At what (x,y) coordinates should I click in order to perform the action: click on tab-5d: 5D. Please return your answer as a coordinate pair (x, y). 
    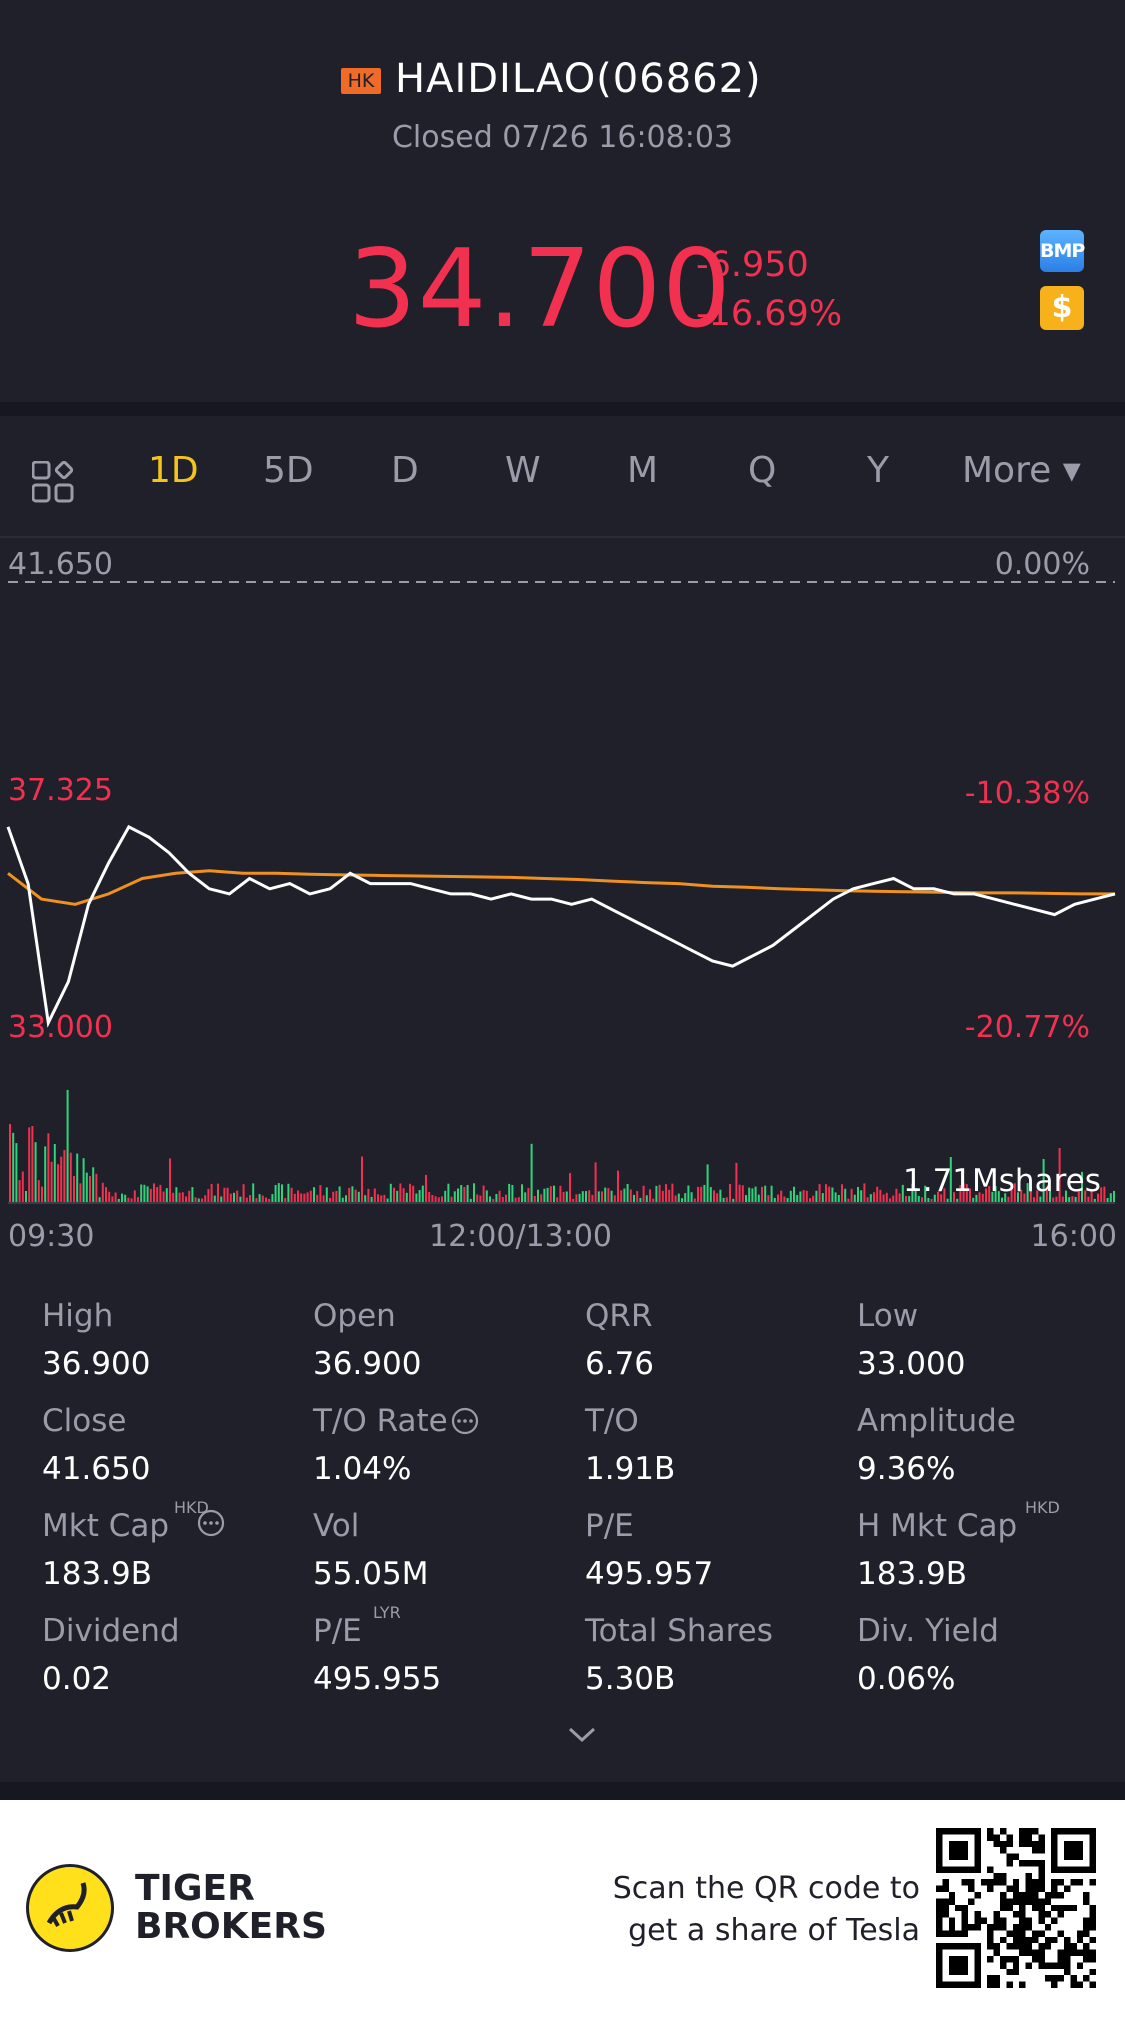
    Looking at the image, I should click on (288, 470).